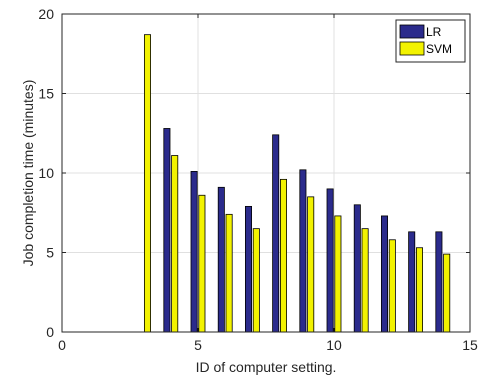 The width and height of the screenshot is (485, 383). What do you see at coordinates (46, 173) in the screenshot?
I see `y-tick-label: 10` at bounding box center [46, 173].